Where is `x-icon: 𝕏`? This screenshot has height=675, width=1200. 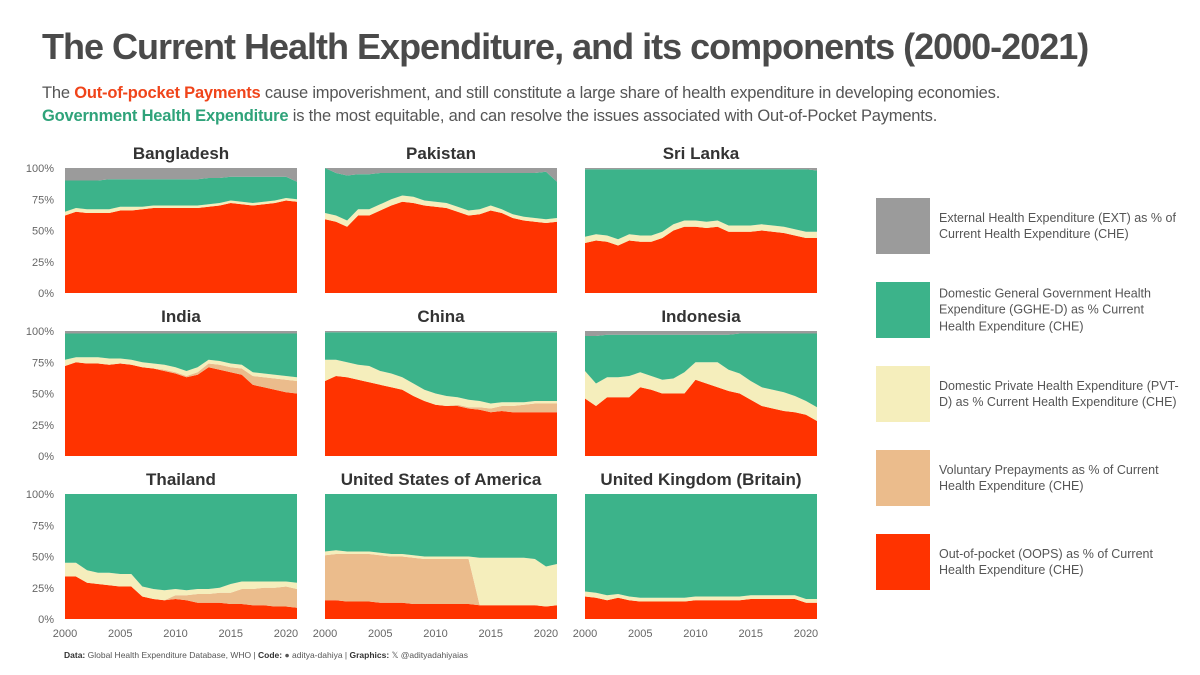 x-icon: 𝕏 is located at coordinates (395, 655).